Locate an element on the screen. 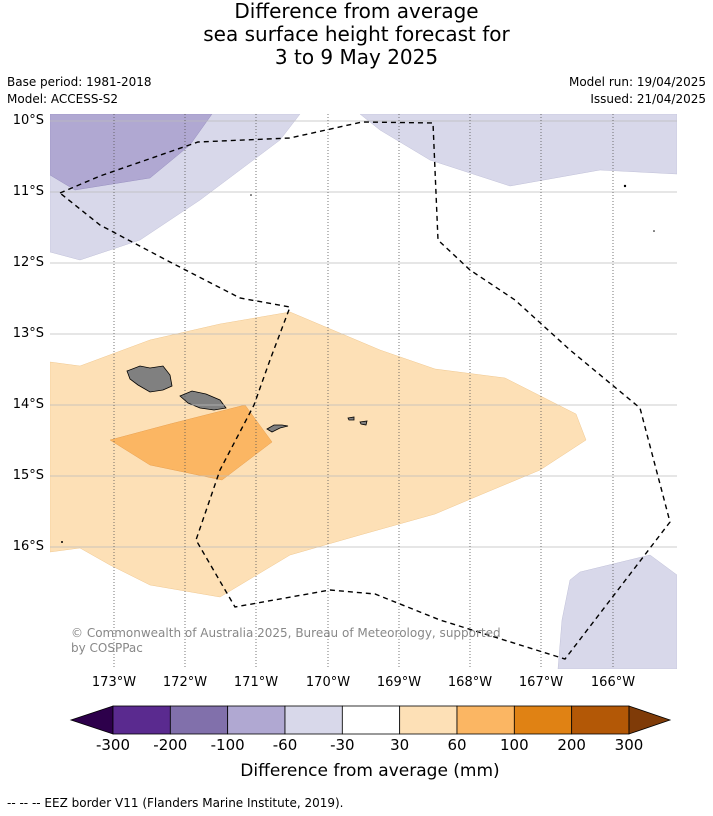 This screenshot has width=713, height=816. island-tutuila is located at coordinates (277, 428).